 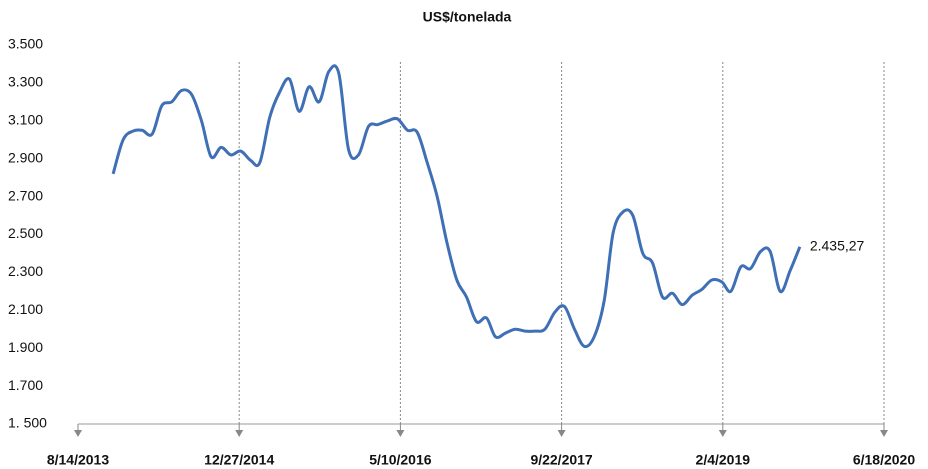 What do you see at coordinates (25, 309) in the screenshot?
I see `y-tick-label: 2.100` at bounding box center [25, 309].